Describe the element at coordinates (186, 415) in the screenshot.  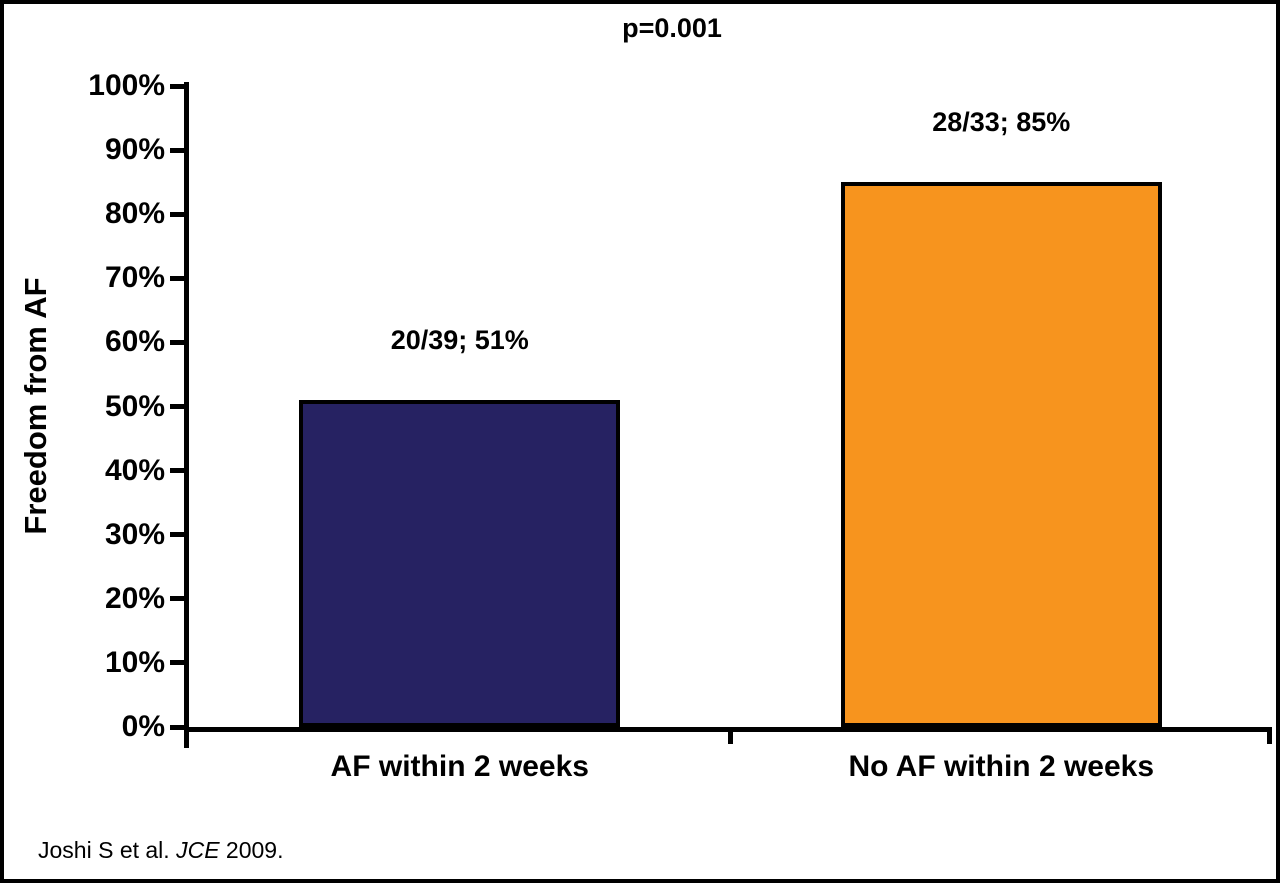
I see `y-axis-line` at that location.